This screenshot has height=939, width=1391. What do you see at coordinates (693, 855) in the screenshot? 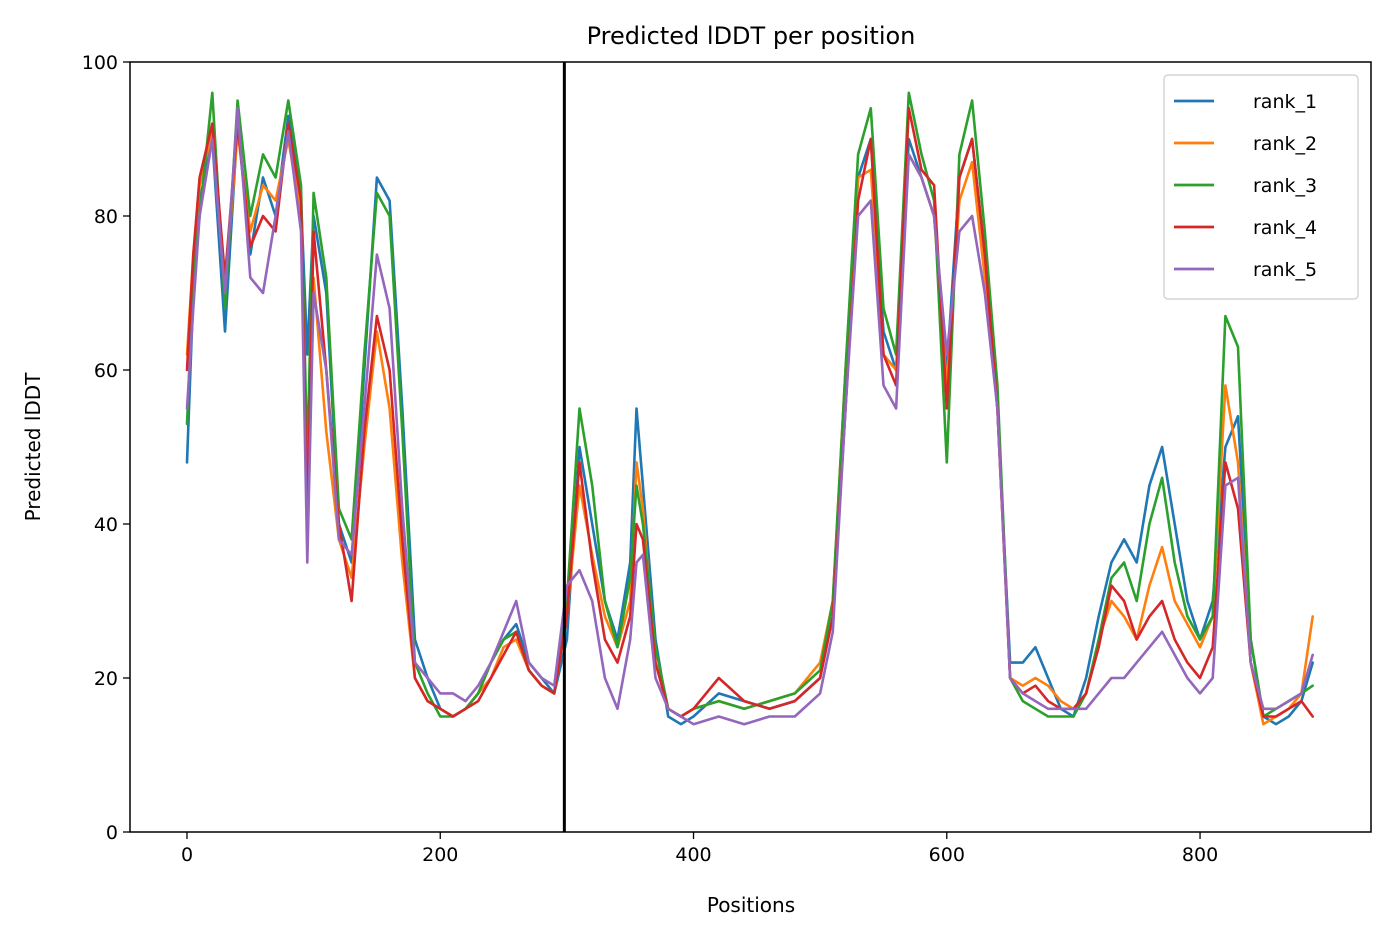
I see `x-tick-label: 400` at bounding box center [693, 855].